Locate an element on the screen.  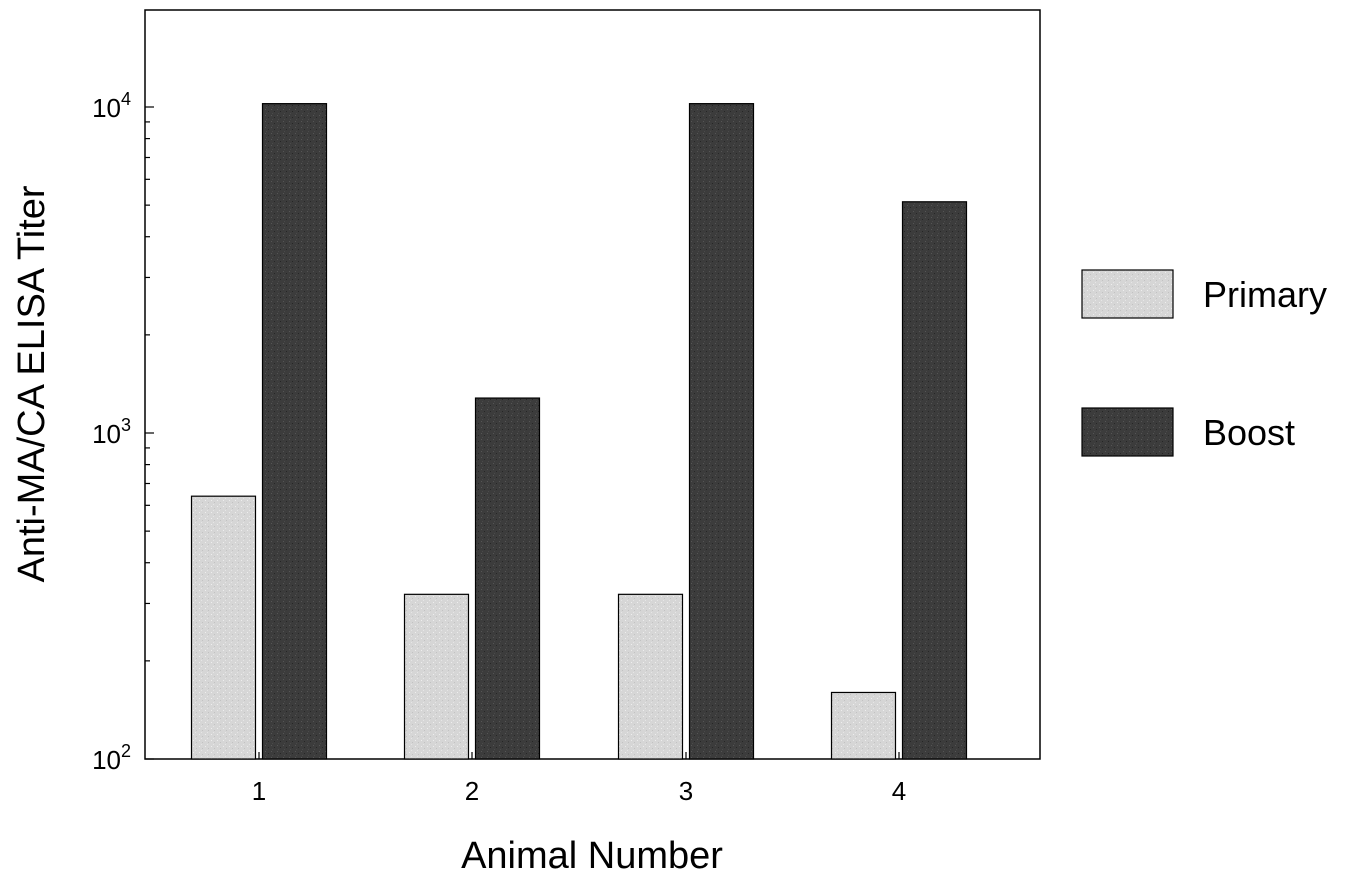
x-tick-label: 2 is located at coordinates (472, 791).